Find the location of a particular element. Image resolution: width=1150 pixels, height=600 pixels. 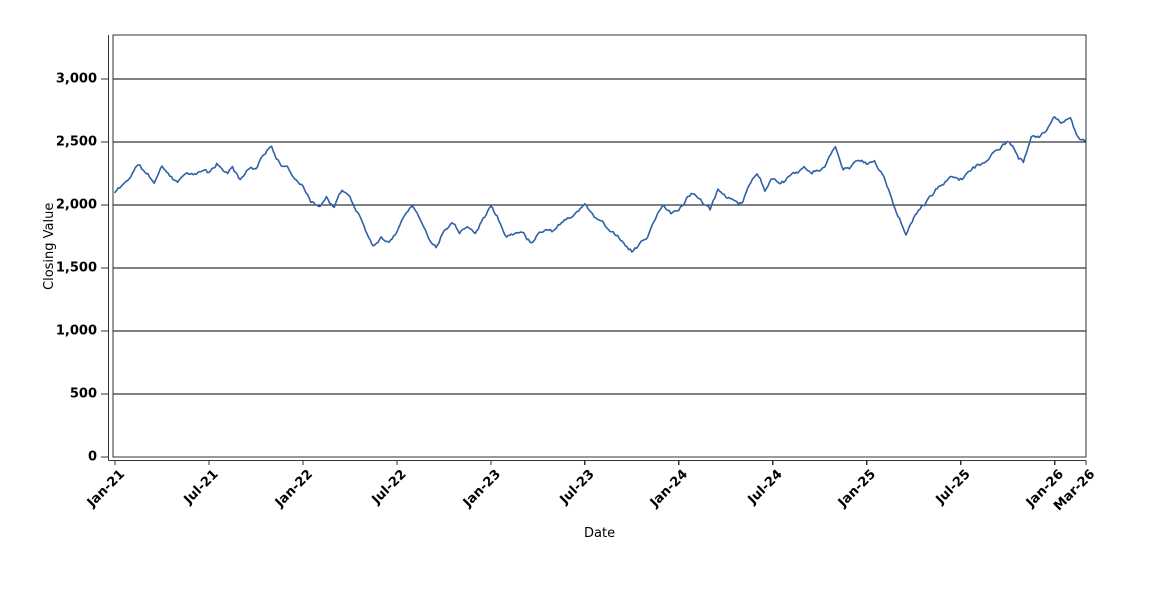

y-tick-label: 500 is located at coordinates (83, 394).